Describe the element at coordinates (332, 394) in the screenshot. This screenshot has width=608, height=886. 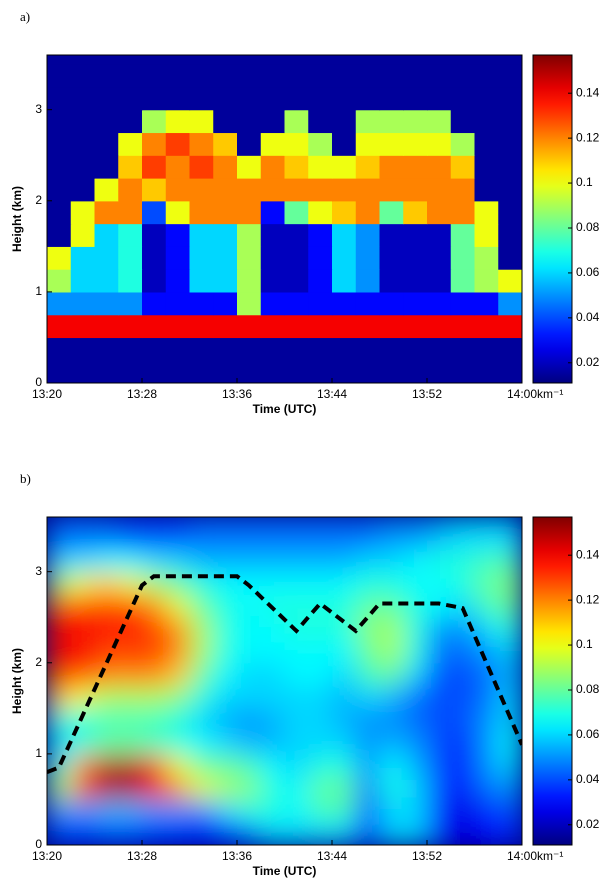
I see `x-tick-label: 13:44` at that location.